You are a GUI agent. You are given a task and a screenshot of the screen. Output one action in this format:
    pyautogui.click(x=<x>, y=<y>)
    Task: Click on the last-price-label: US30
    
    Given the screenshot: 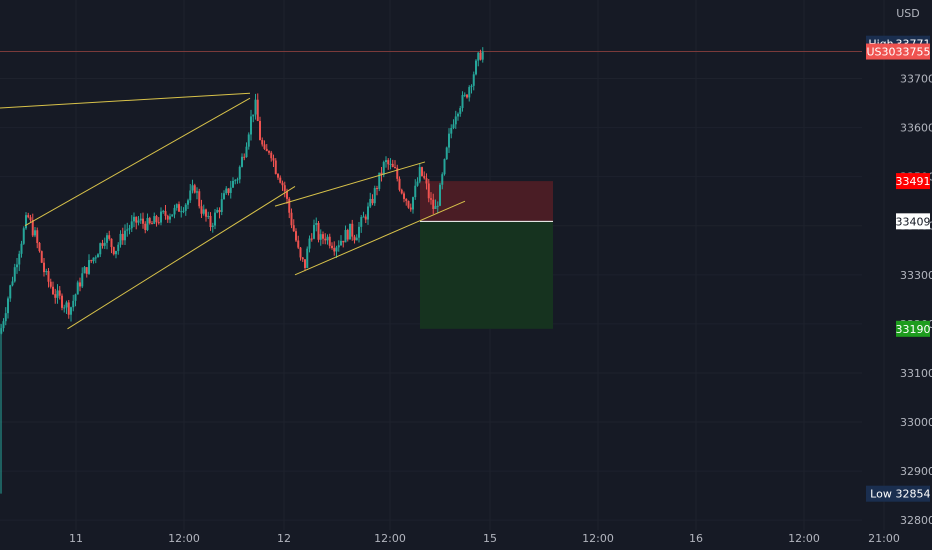 What is the action you would take?
    pyautogui.click(x=880, y=52)
    